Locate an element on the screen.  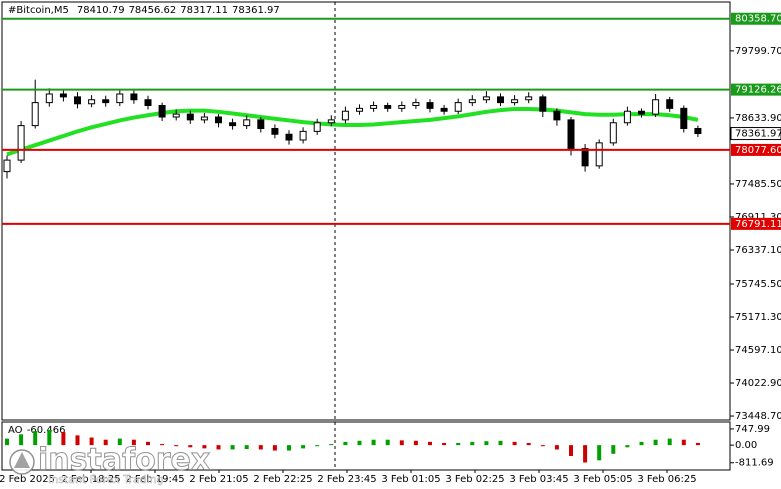
ohlc-value: 78410.79 is located at coordinates (101, 10).